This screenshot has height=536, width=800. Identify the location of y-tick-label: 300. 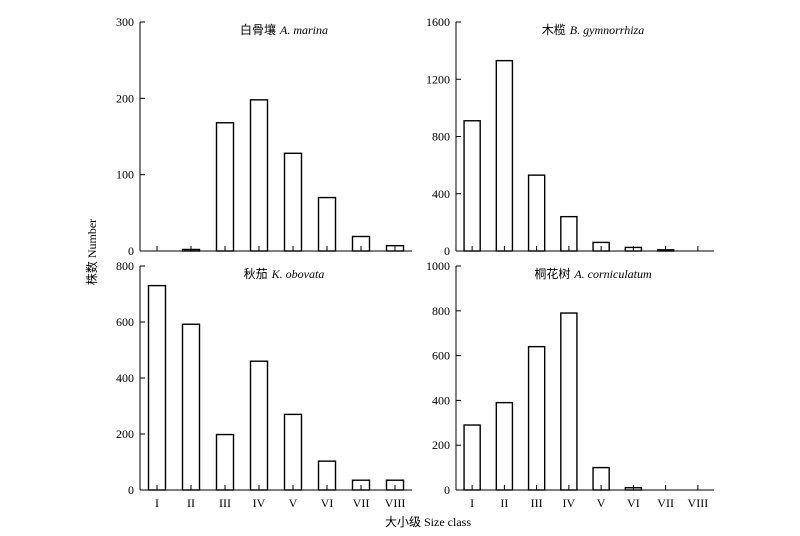
(125, 22).